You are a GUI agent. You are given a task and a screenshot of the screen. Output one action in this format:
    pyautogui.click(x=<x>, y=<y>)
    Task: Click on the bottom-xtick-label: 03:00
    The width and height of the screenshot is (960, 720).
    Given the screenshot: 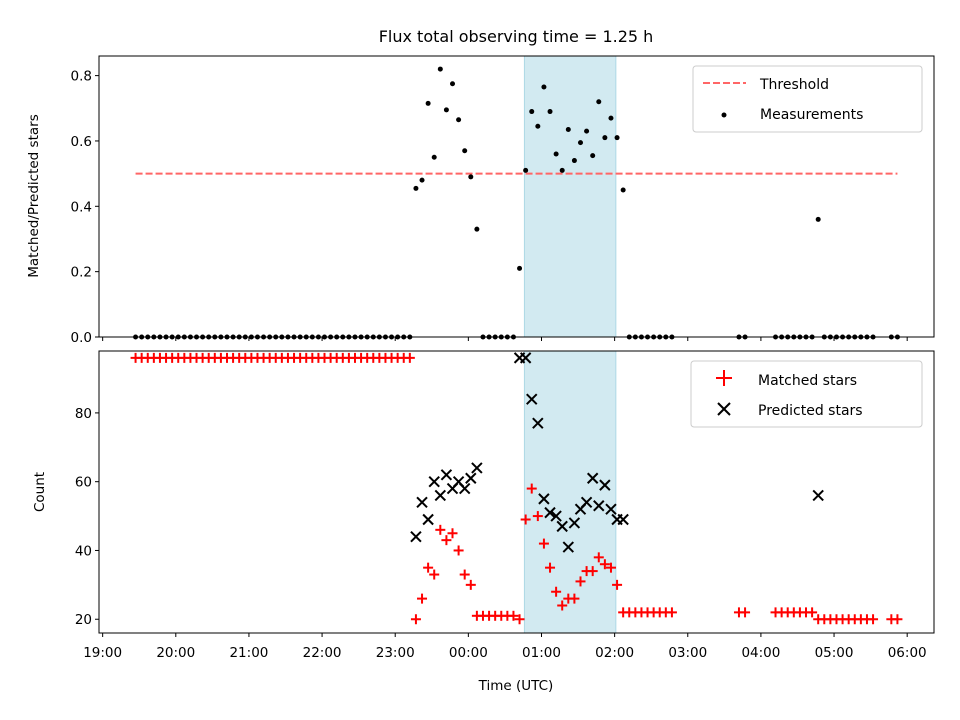 What is the action you would take?
    pyautogui.click(x=687, y=653)
    